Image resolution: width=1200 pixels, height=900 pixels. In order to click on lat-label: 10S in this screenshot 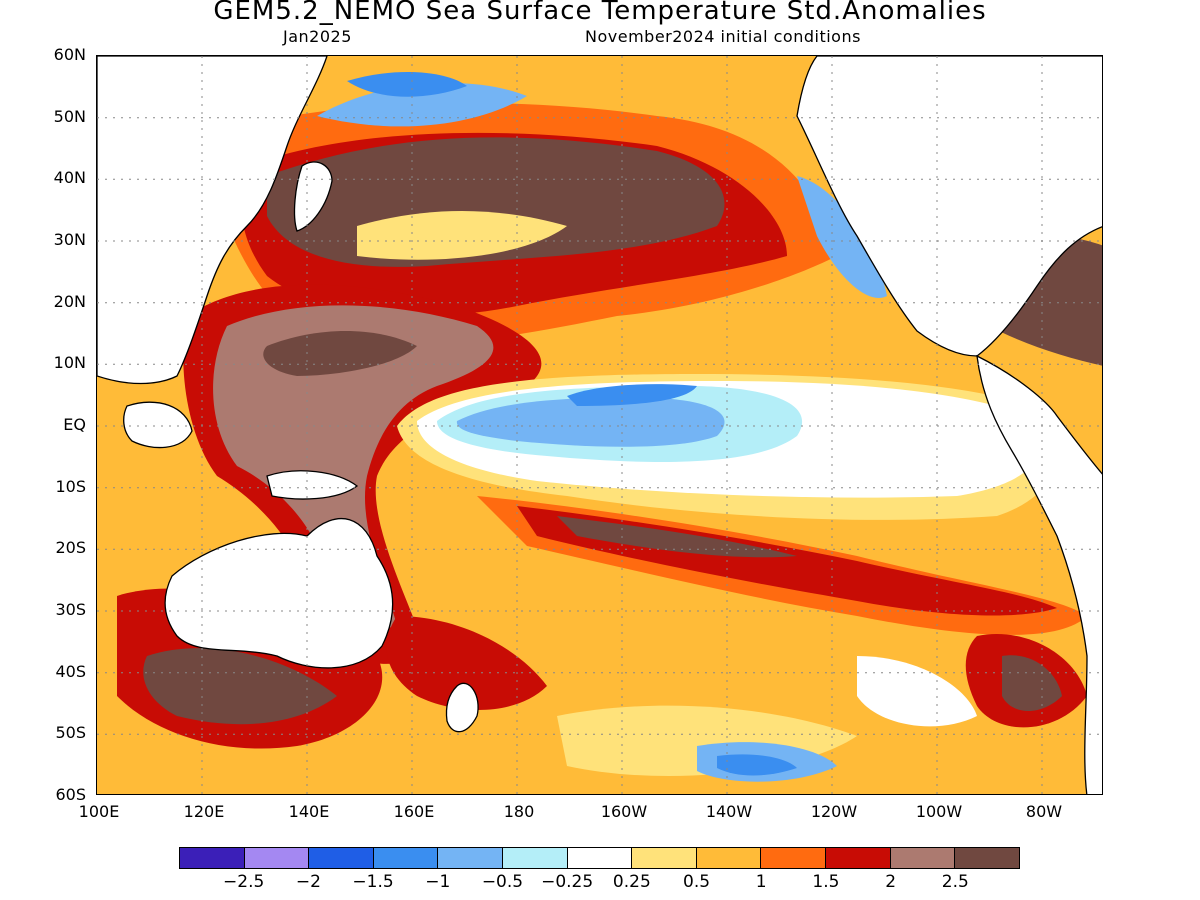, I will do `click(70, 486)`.